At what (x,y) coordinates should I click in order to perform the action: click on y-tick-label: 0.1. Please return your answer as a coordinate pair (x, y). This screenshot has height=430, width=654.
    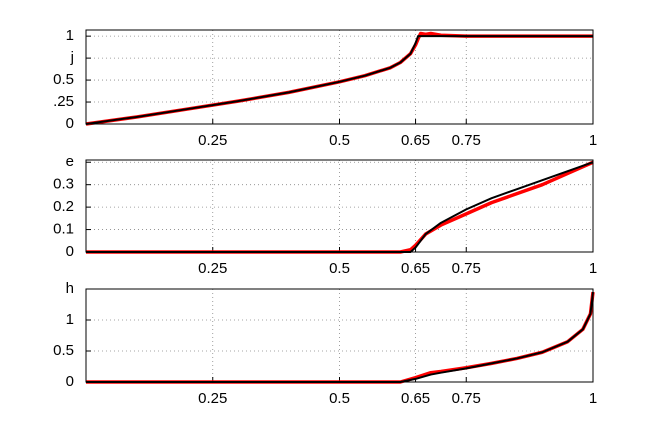
    Looking at the image, I should click on (63, 229).